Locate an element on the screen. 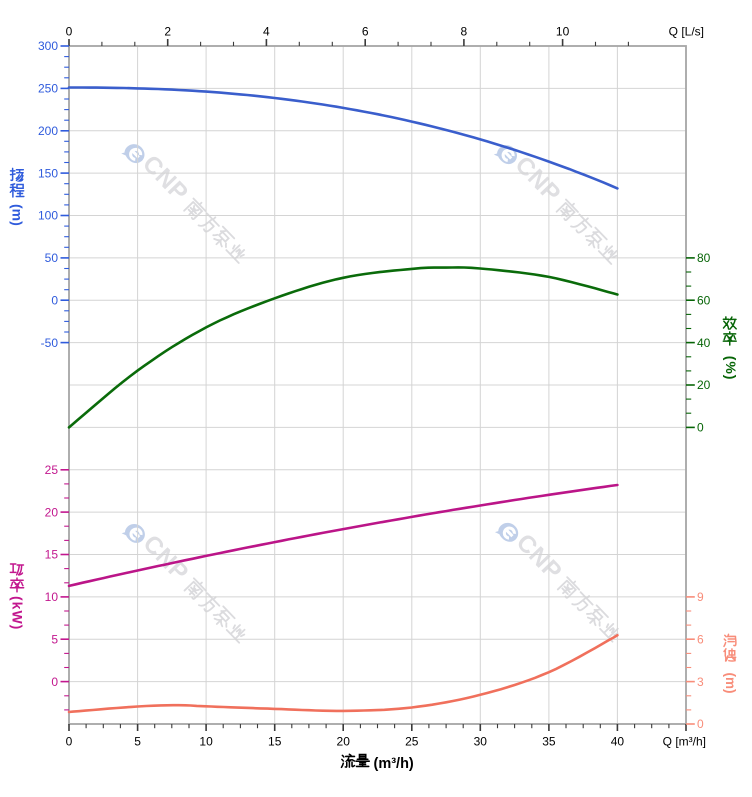  svg-text: 250 is located at coordinates (48, 89).